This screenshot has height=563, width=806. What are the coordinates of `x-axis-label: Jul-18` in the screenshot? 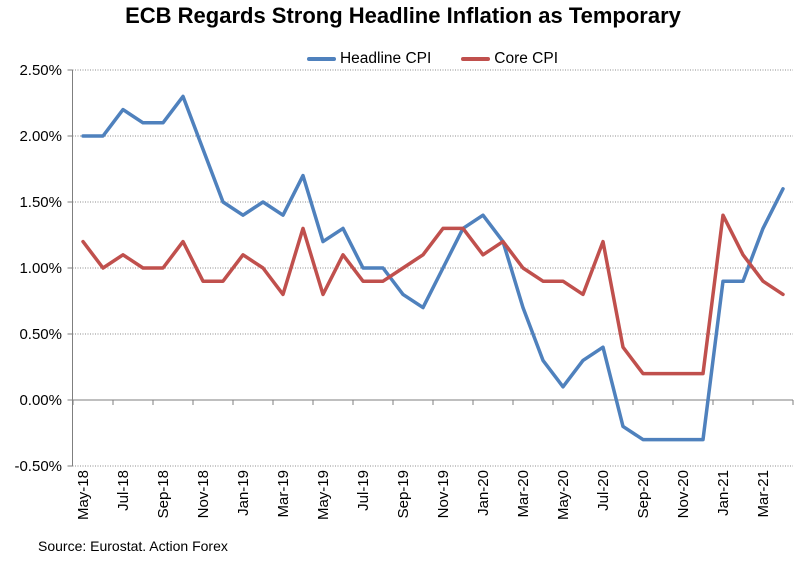 It's located at (123, 490).